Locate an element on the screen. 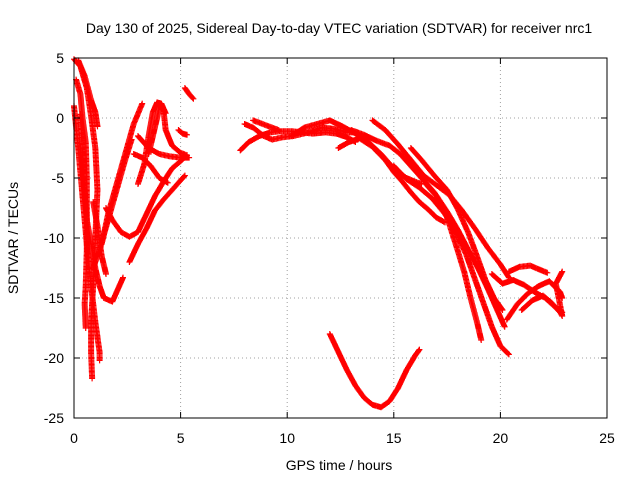 Image resolution: width=640 pixels, height=480 pixels. y-tick-label: -10 is located at coordinates (54, 238).